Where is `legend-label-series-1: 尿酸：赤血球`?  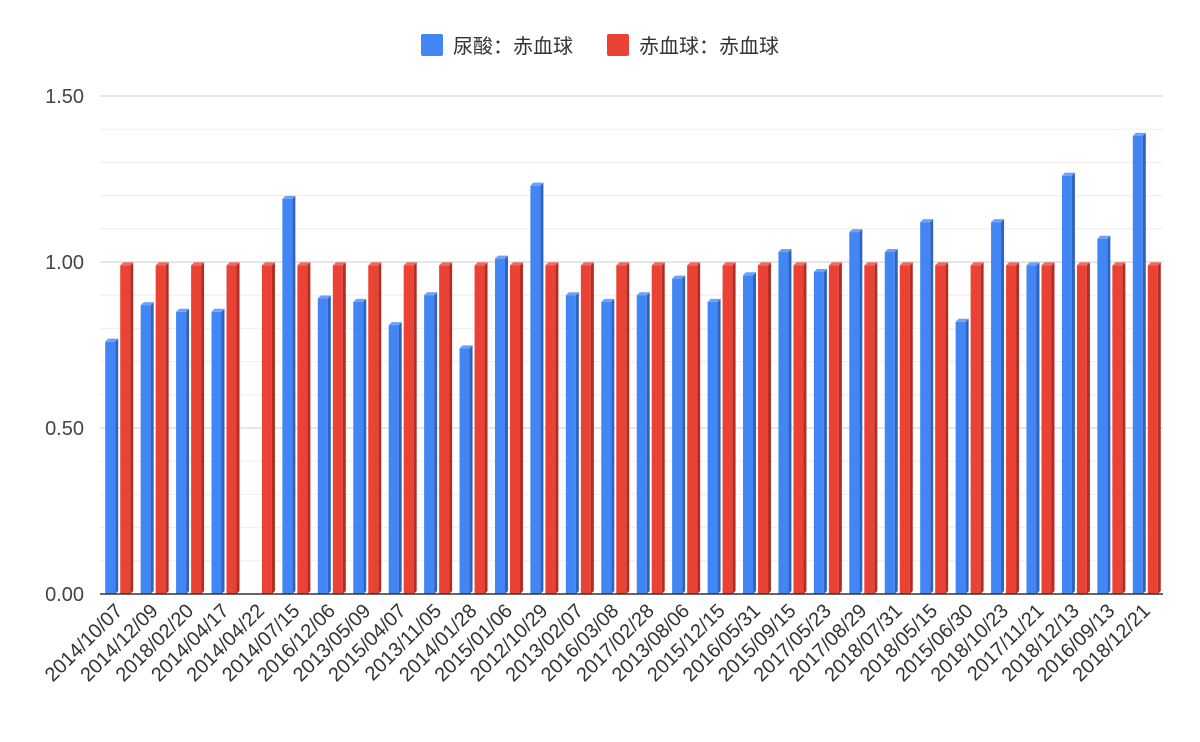 legend-label-series-1: 尿酸：赤血球 is located at coordinates (513, 46).